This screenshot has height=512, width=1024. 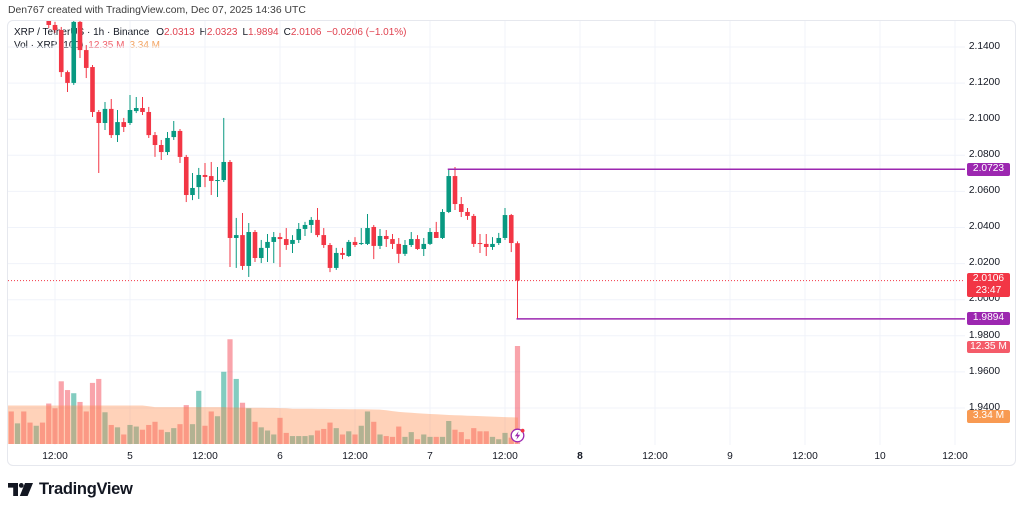 I want to click on legend-volume-ma: 3.34 M, so click(x=145, y=45).